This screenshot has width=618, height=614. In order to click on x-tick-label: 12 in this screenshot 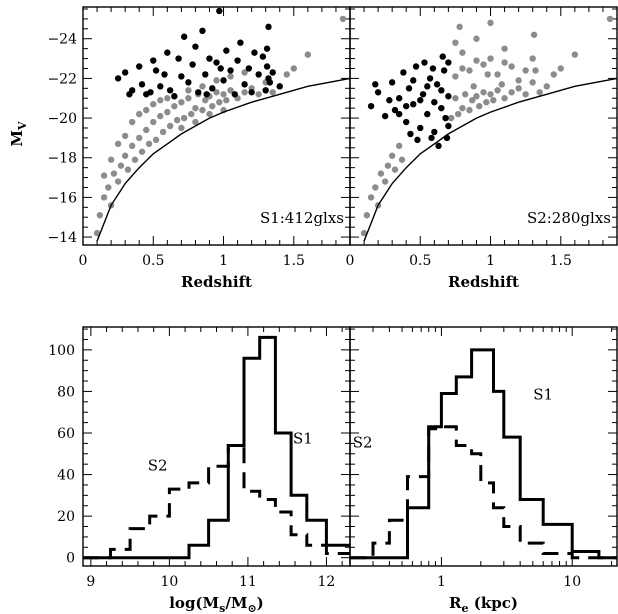, I will do `click(327, 582)`.